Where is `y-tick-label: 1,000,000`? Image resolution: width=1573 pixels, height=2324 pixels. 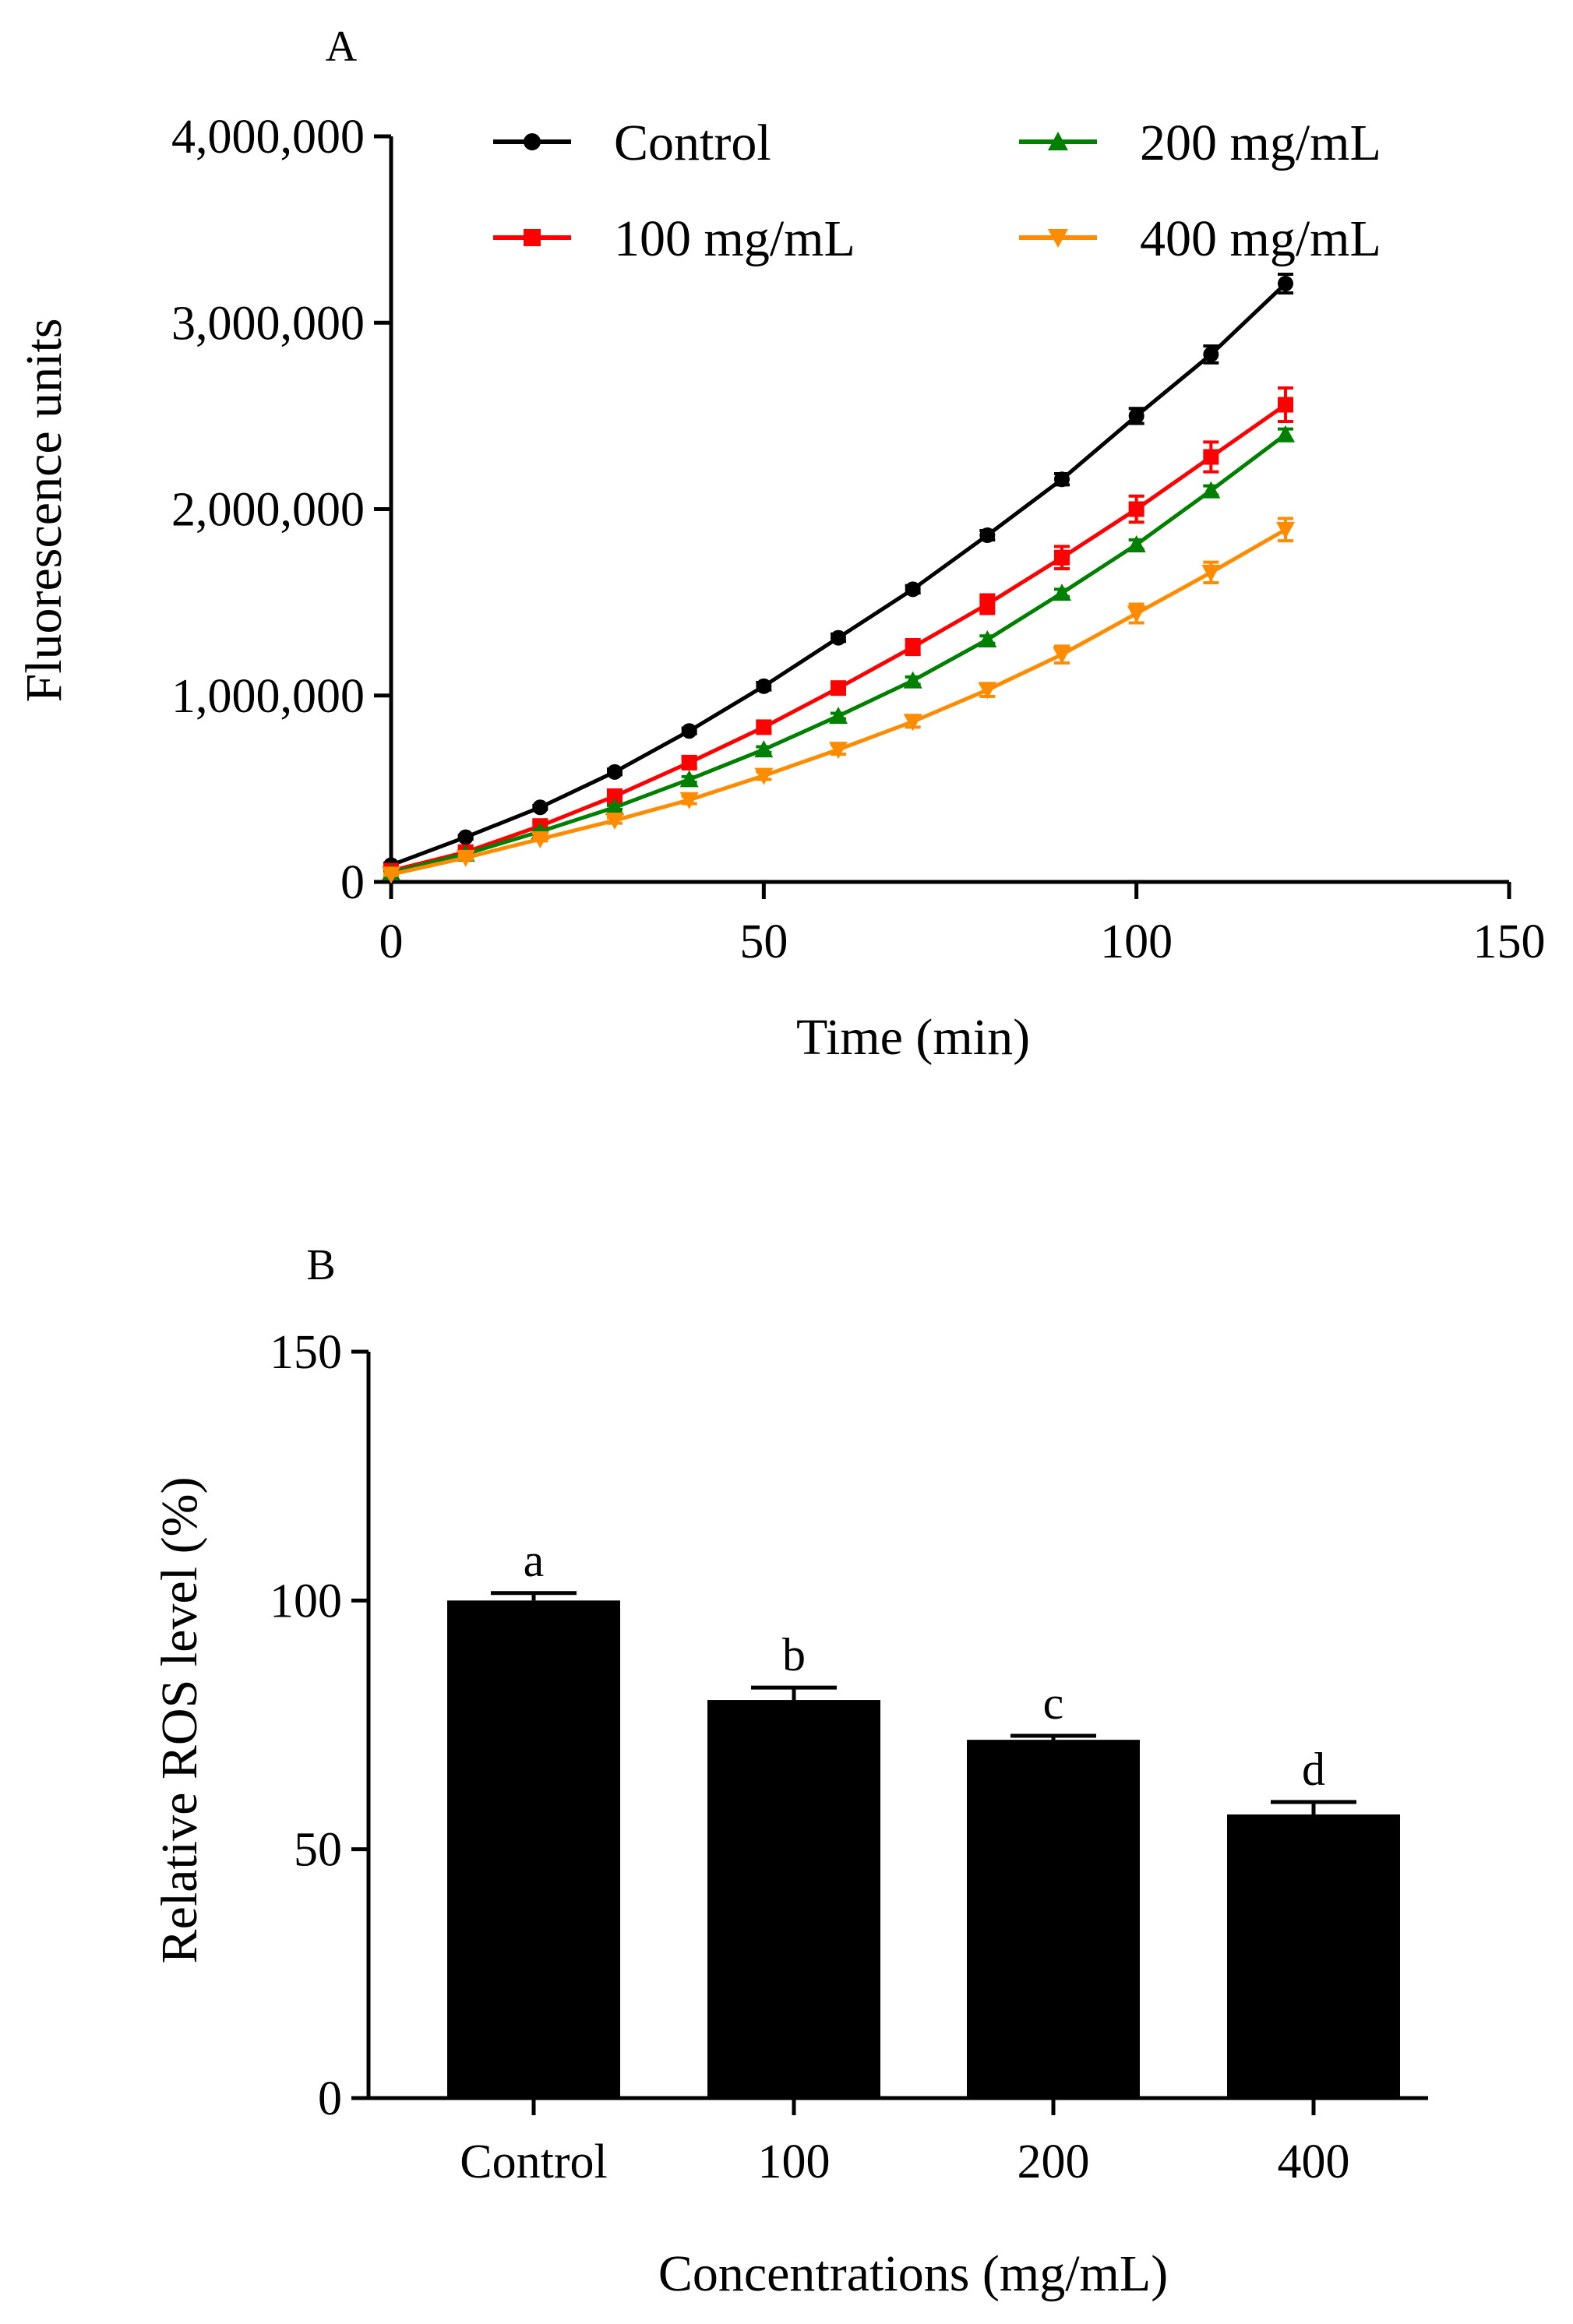 y-tick-label: 1,000,000 is located at coordinates (268, 697).